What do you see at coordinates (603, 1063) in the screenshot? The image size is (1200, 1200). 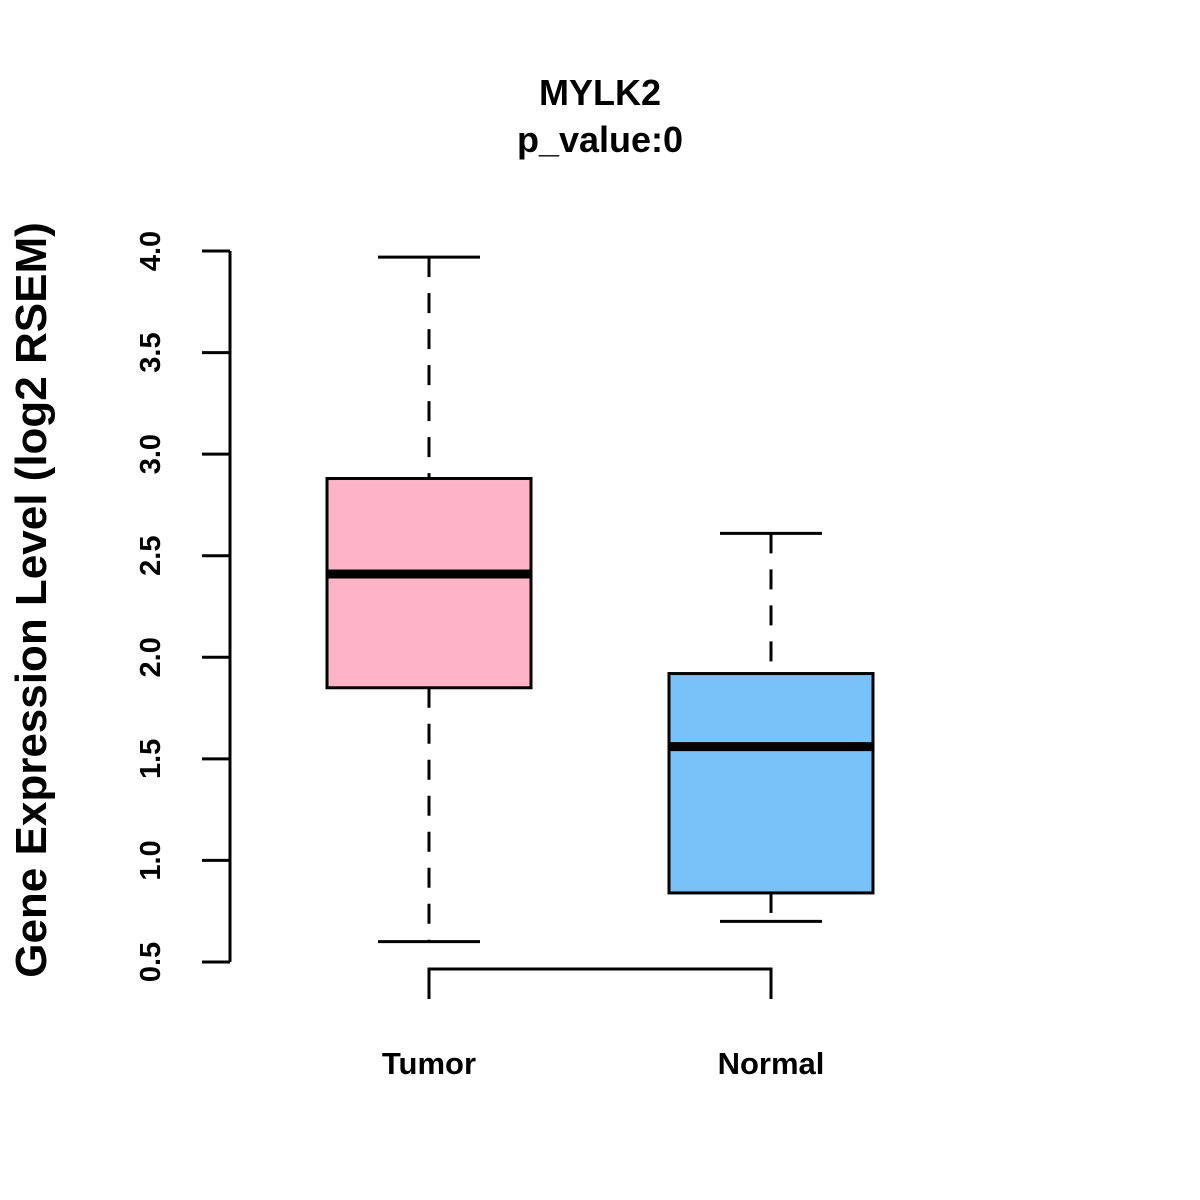 I see `x-axis-category-labels: Tumor Normal` at bounding box center [603, 1063].